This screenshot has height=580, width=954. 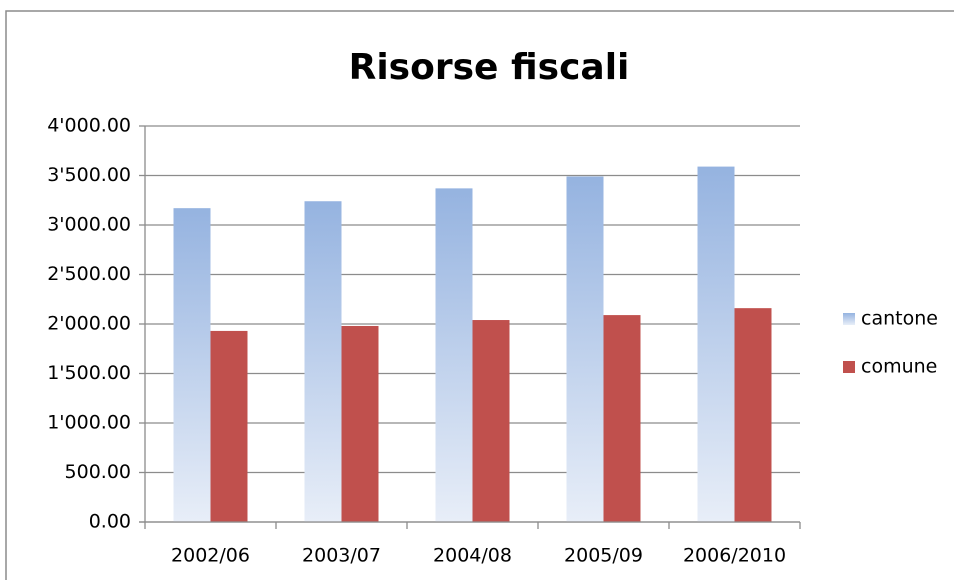 What do you see at coordinates (89, 274) in the screenshot?
I see `y-tick-label: 2'500.00` at bounding box center [89, 274].